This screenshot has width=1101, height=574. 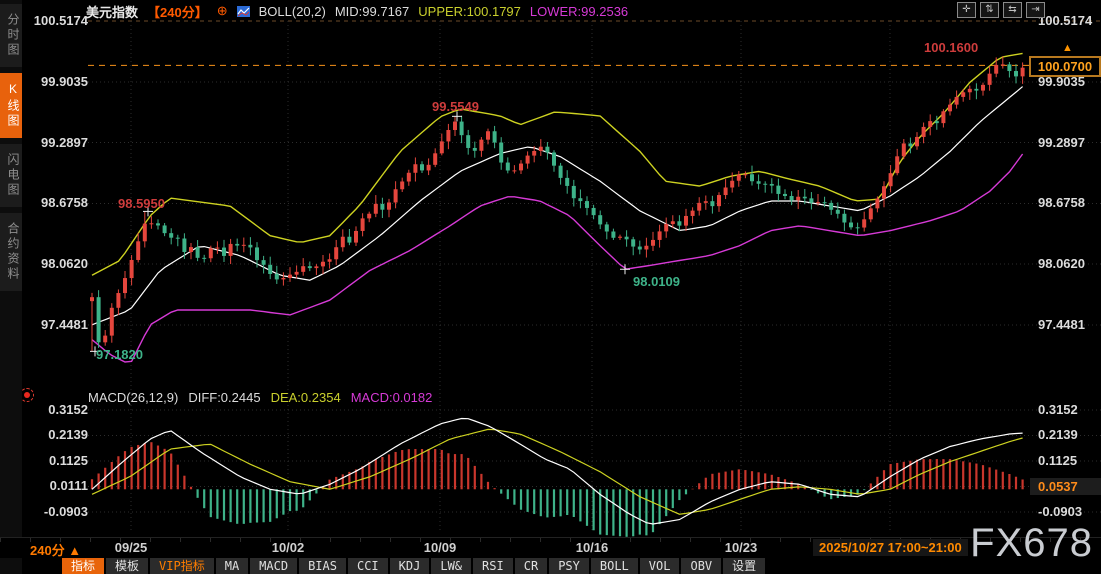 What do you see at coordinates (11, 252) in the screenshot?
I see `tab-contract-info: 合约资料` at bounding box center [11, 252].